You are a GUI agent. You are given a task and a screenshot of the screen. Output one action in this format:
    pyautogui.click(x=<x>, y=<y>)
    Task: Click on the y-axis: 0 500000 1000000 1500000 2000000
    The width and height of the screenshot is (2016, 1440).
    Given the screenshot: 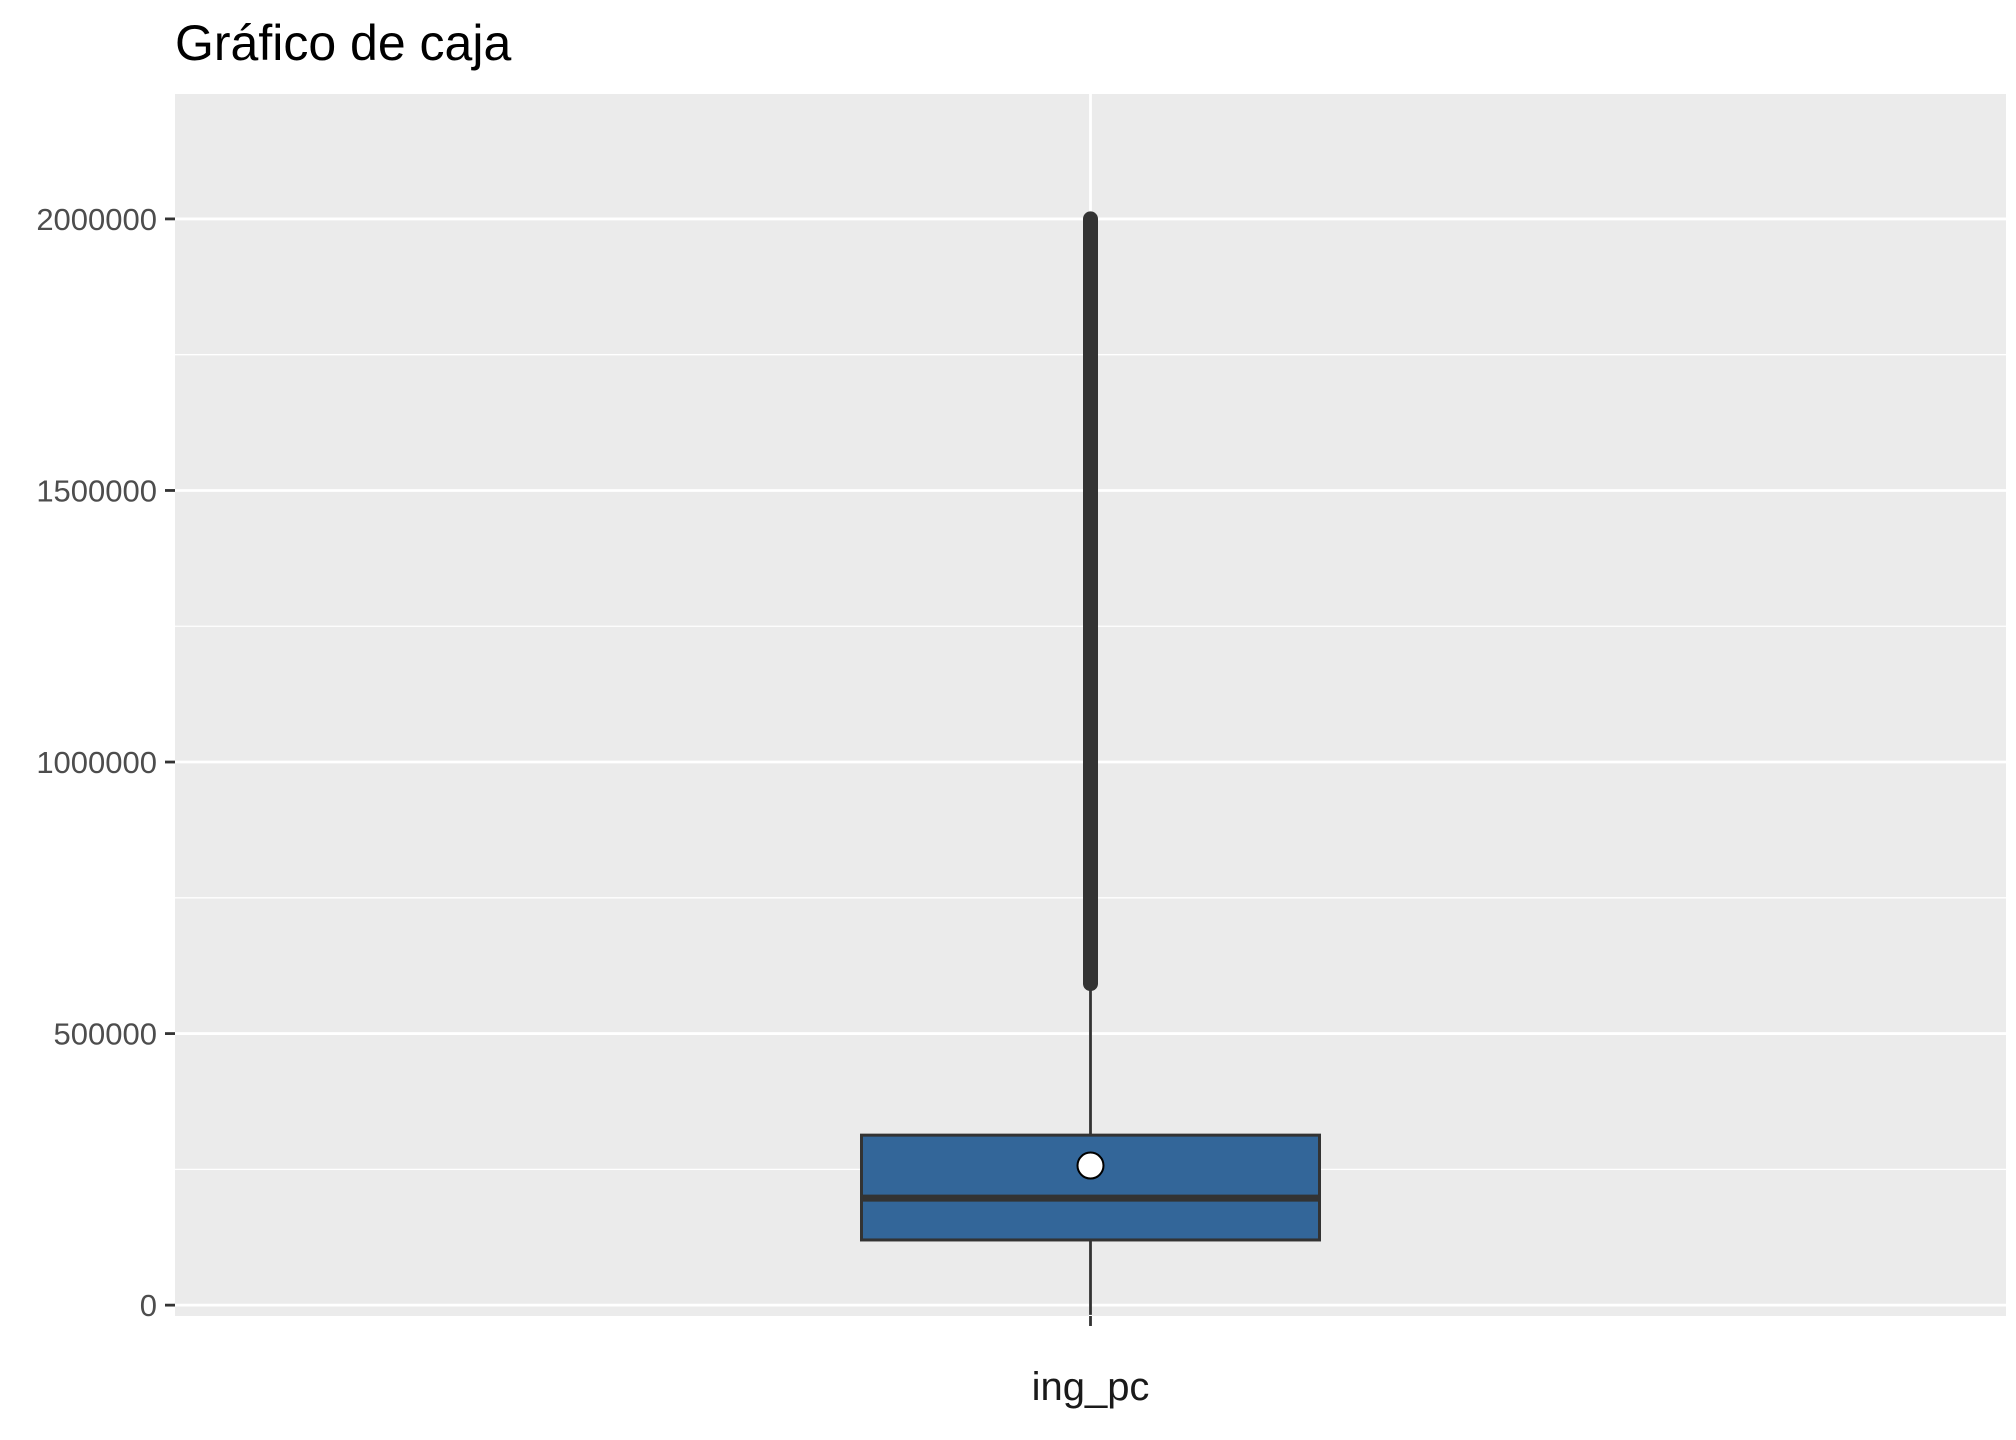 What is the action you would take?
    pyautogui.click(x=105, y=762)
    